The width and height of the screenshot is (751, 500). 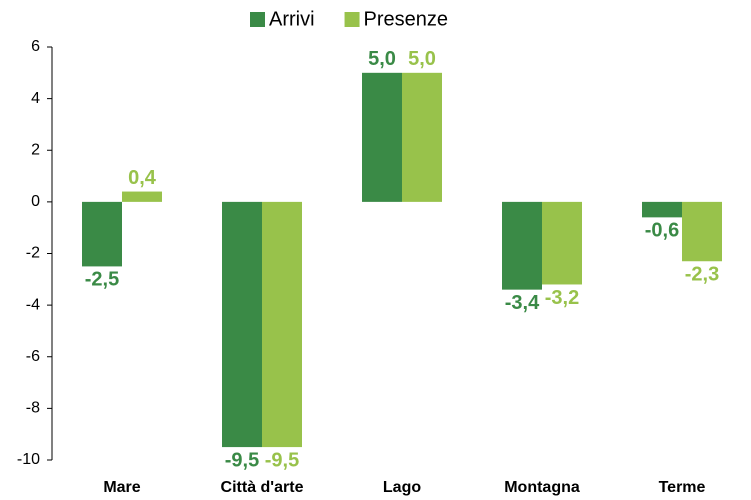 What do you see at coordinates (35, 98) in the screenshot?
I see `y-tick-label: 4` at bounding box center [35, 98].